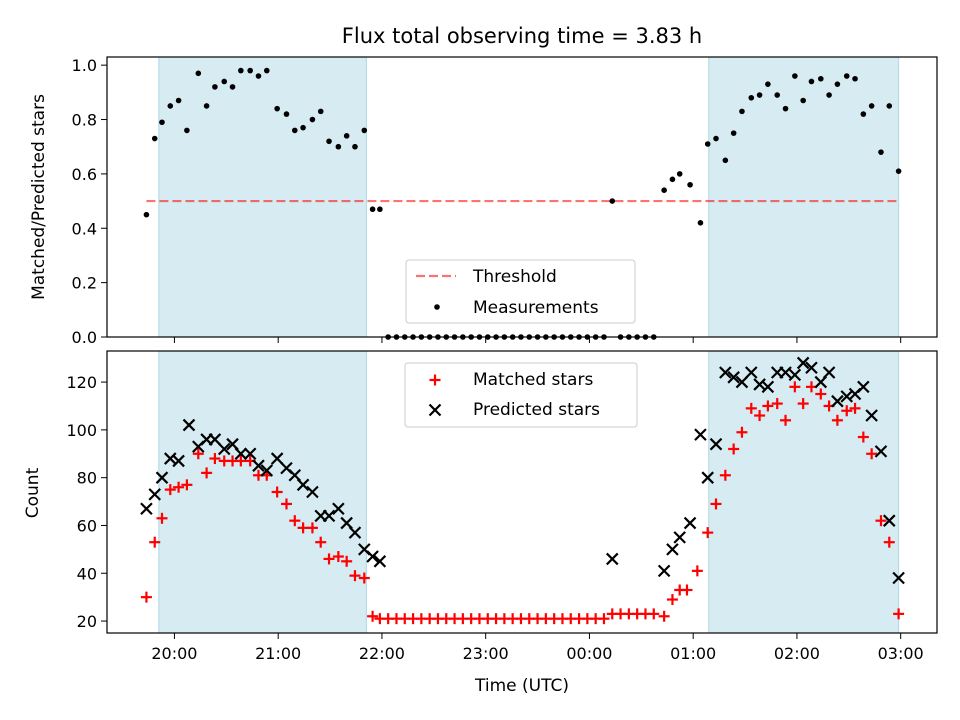  Describe the element at coordinates (84, 120) in the screenshot. I see `y-tick-label: 0.8` at that location.